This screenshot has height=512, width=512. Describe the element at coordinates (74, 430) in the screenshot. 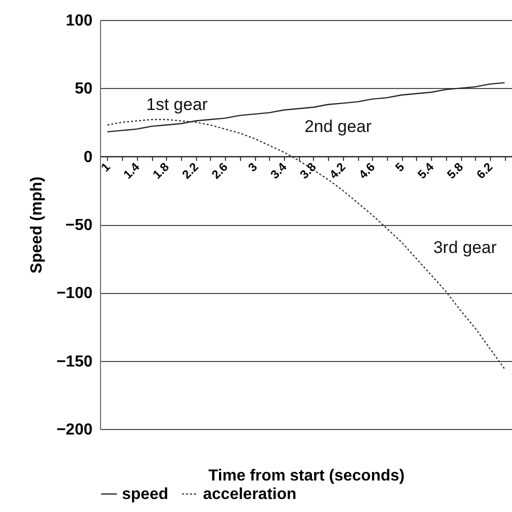

I see `y-tick-label: −200` at that location.